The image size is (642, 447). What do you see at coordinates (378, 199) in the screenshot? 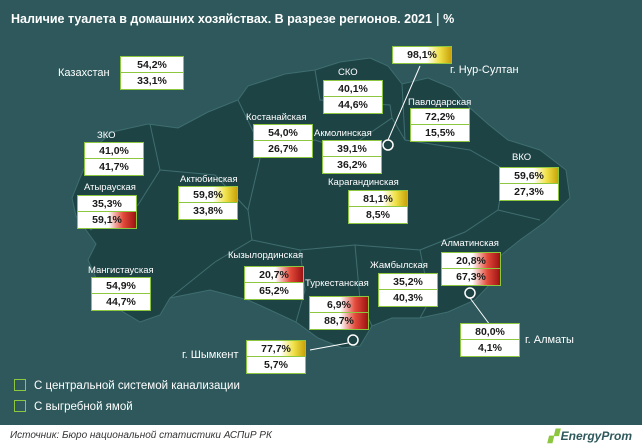
I see `karaganda-sewer: 81,1%` at bounding box center [378, 199].